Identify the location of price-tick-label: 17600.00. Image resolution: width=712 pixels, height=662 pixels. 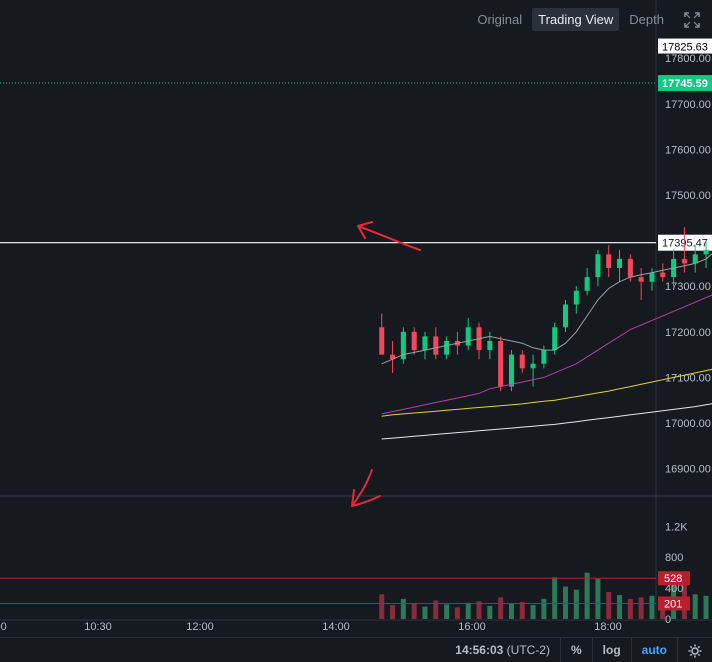
(688, 150).